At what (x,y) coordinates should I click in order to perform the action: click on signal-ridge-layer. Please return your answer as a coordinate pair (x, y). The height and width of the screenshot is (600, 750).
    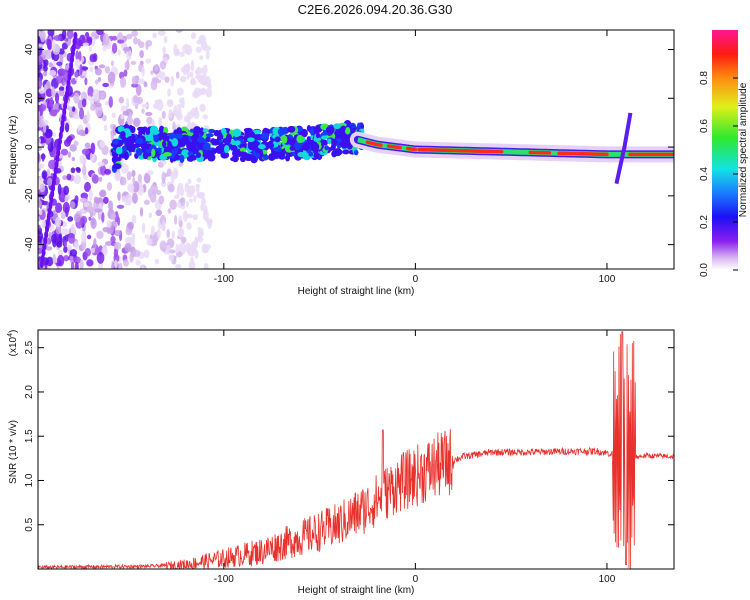
    Looking at the image, I should click on (392, 148).